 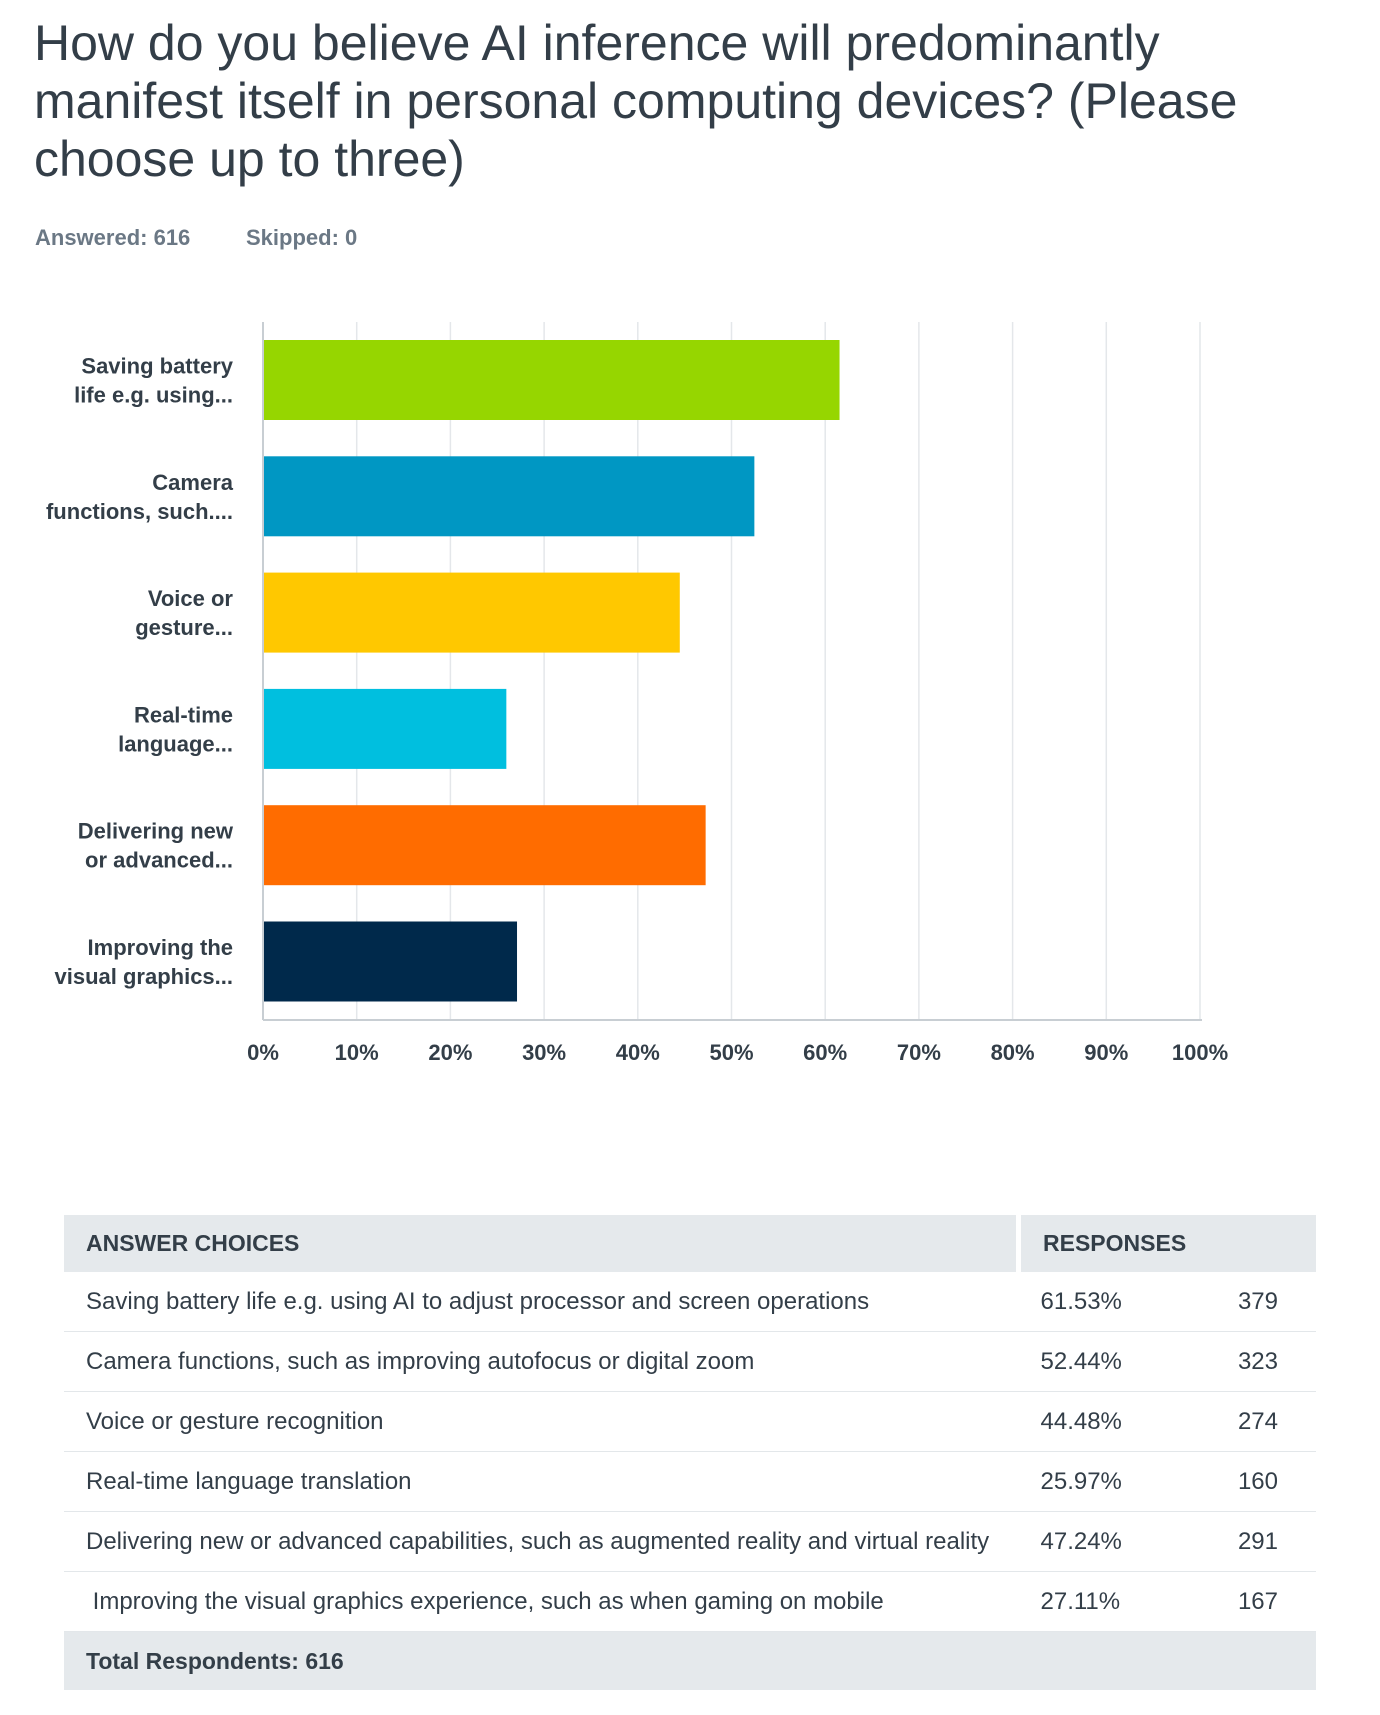 I want to click on x-tick-label: 0%, so click(x=263, y=1052).